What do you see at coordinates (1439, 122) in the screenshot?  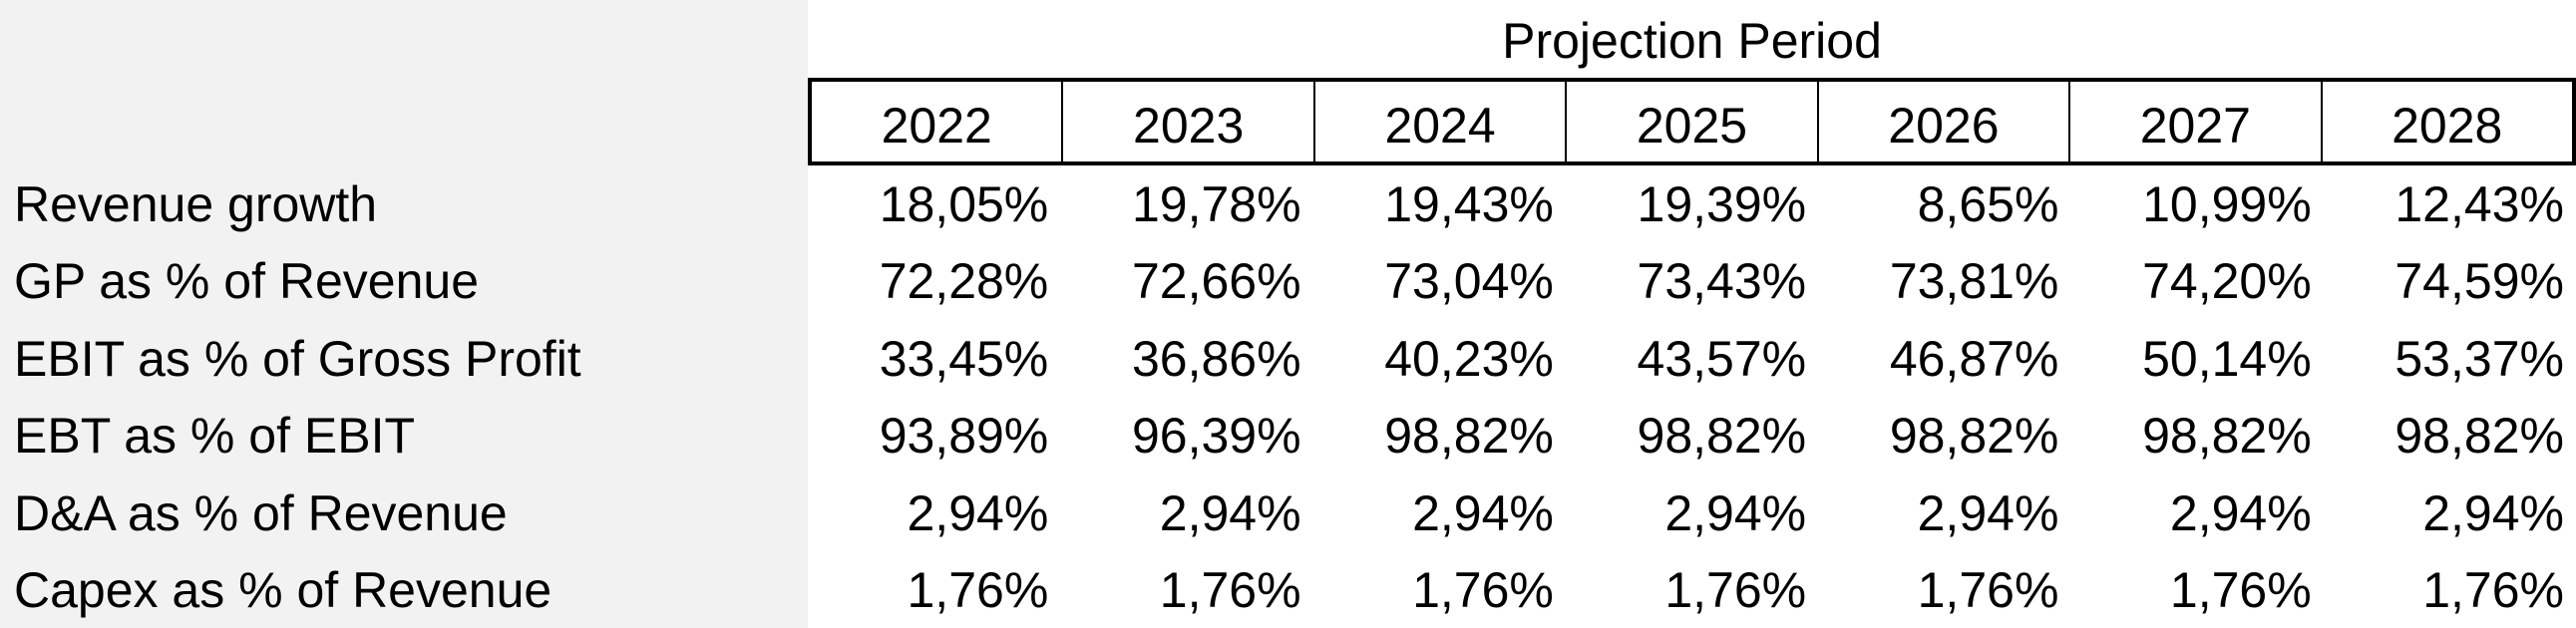 I see `year-header-cell: 2024` at bounding box center [1439, 122].